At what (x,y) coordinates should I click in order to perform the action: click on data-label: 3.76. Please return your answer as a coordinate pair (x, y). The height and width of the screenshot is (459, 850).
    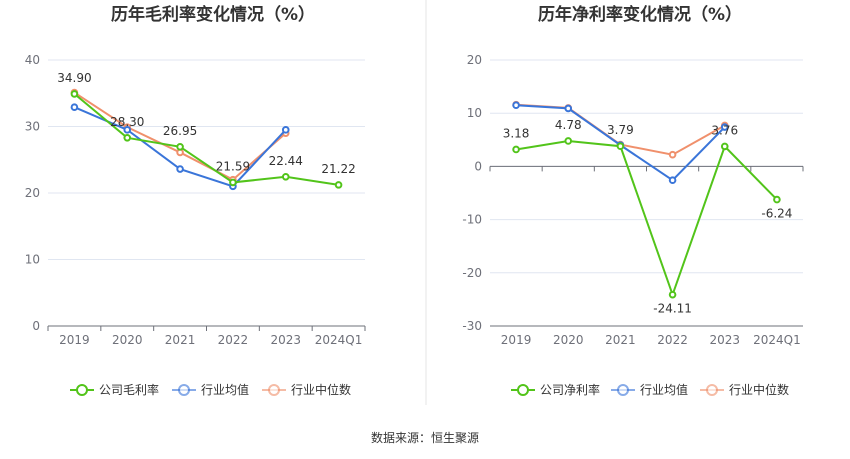
    Looking at the image, I should click on (724, 130).